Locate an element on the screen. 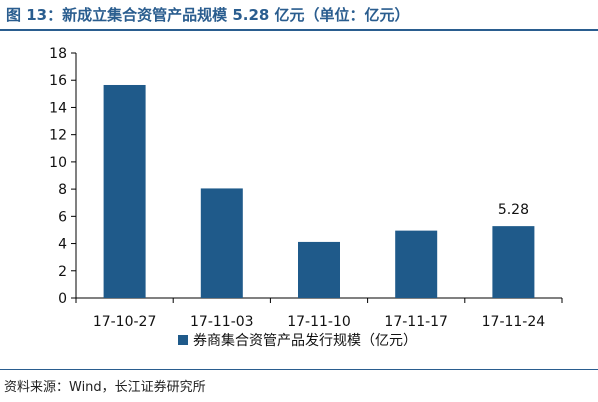 The height and width of the screenshot is (402, 598). title-divider is located at coordinates (299, 30).